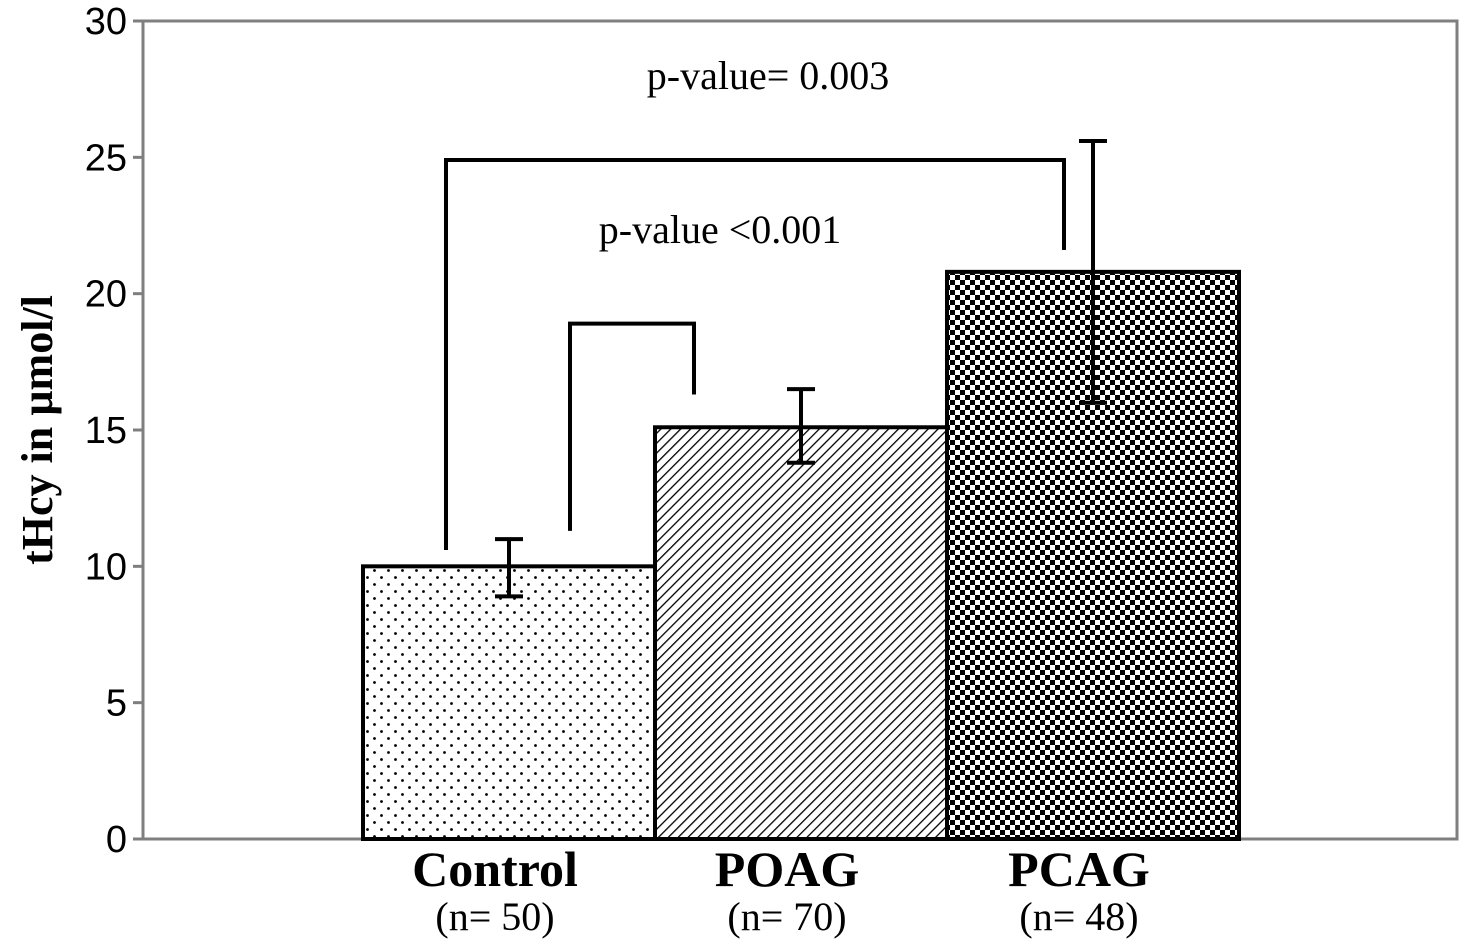 Image resolution: width=1462 pixels, height=940 pixels. What do you see at coordinates (787, 869) in the screenshot?
I see `category-label: POAG` at bounding box center [787, 869].